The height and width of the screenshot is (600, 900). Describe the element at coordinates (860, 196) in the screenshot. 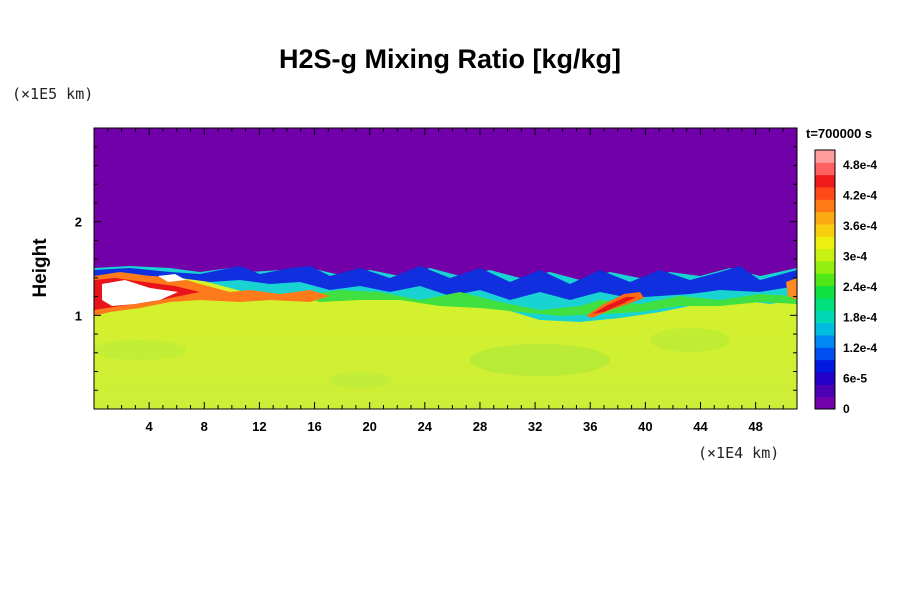

I see `colorbar-tick-label: 4.2e-4` at that location.